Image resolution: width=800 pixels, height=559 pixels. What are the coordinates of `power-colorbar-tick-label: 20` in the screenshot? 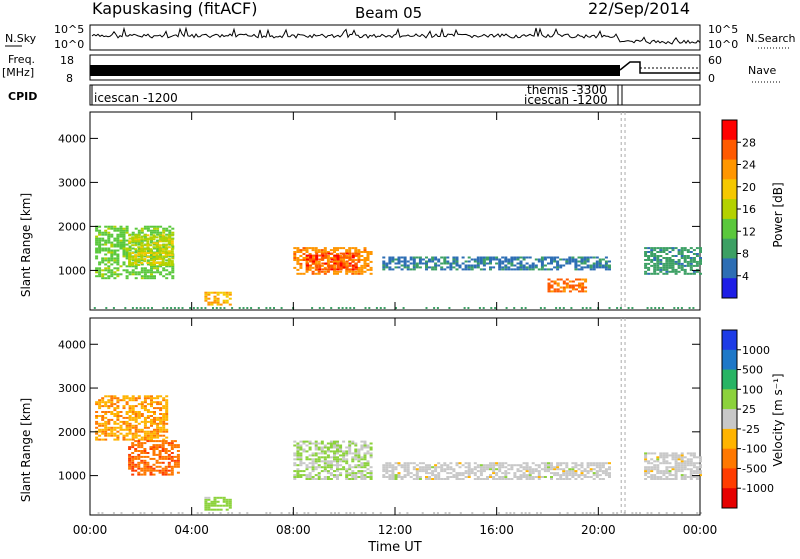 It's located at (749, 187).